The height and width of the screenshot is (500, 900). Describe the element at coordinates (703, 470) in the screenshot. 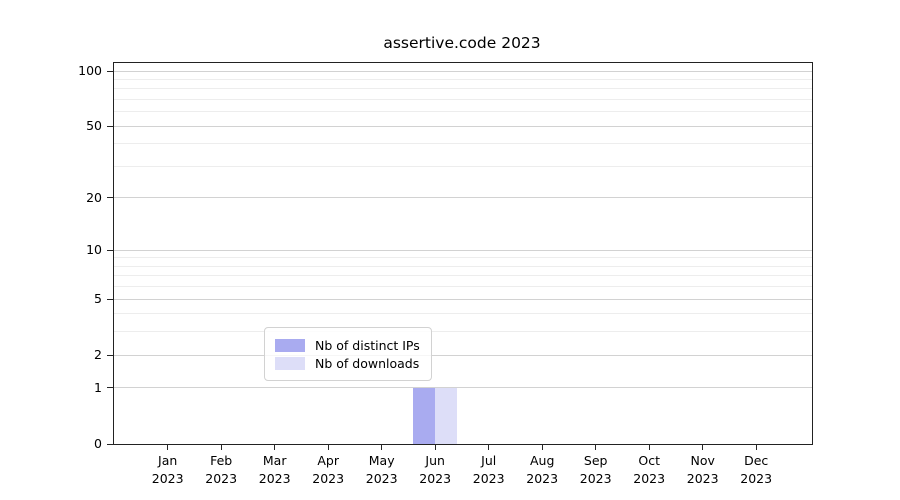

I see `x-axis-tick-label: Nov 2023` at that location.